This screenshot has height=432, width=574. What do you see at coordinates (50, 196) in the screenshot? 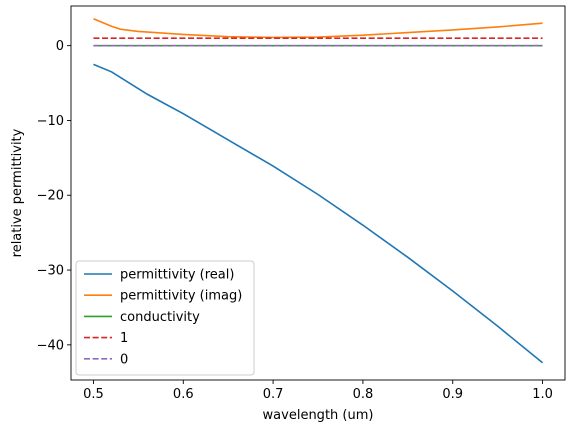
I see `y-tick-label: −20` at bounding box center [50, 196].